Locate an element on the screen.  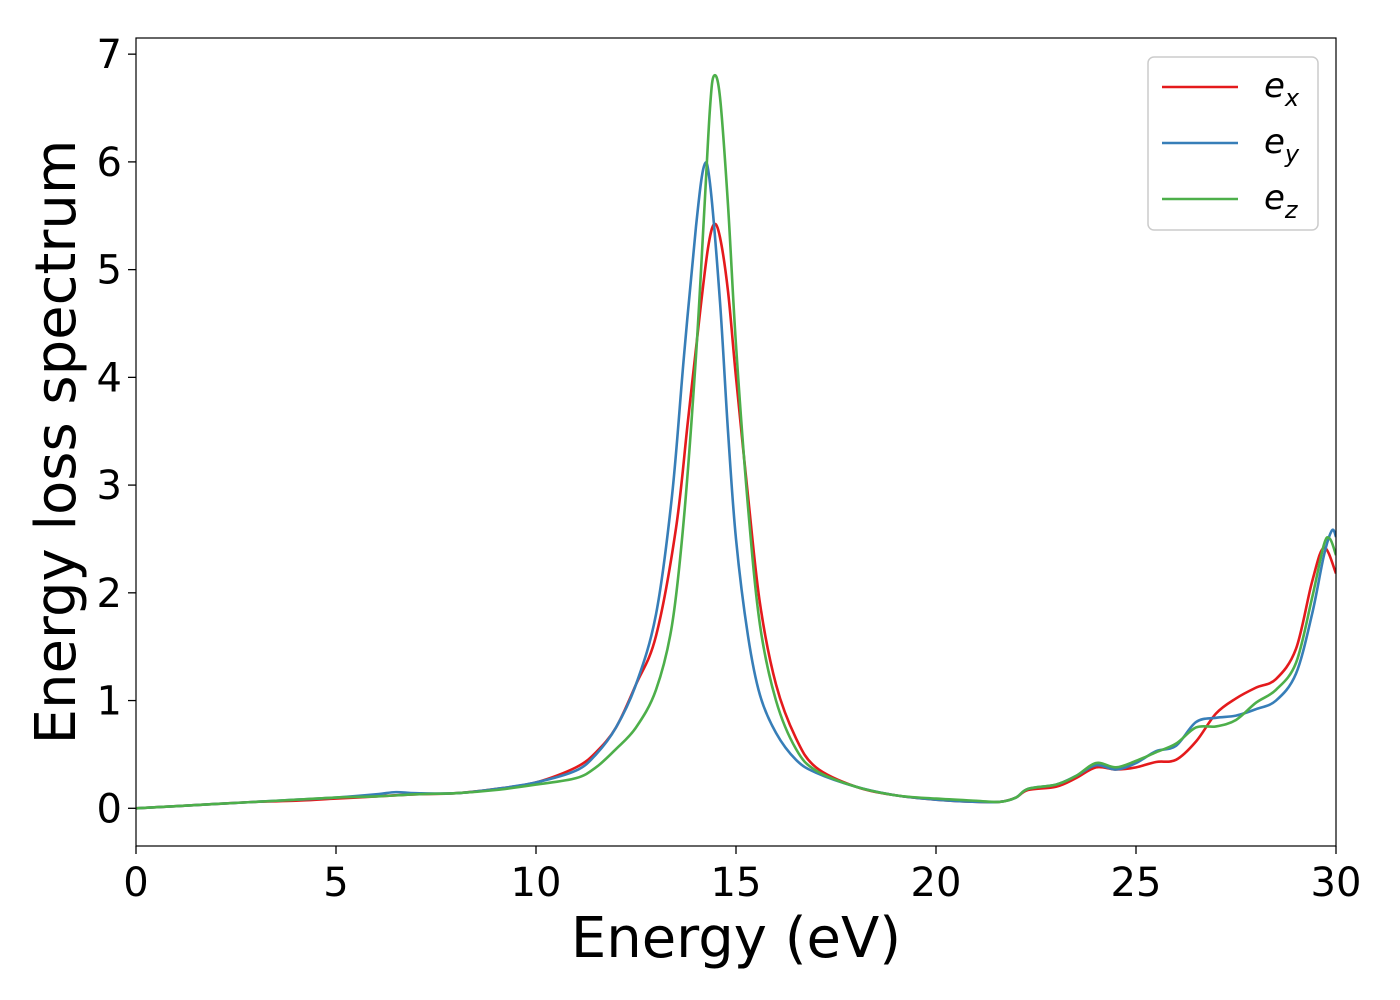
y-tick-label: 2 is located at coordinates (109, 594).